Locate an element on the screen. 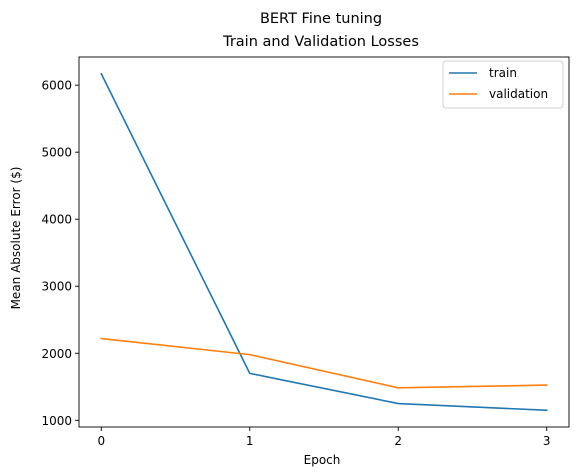 Image resolution: width=580 pixels, height=476 pixels. y-tick-label-2000: 2000 is located at coordinates (56, 354).